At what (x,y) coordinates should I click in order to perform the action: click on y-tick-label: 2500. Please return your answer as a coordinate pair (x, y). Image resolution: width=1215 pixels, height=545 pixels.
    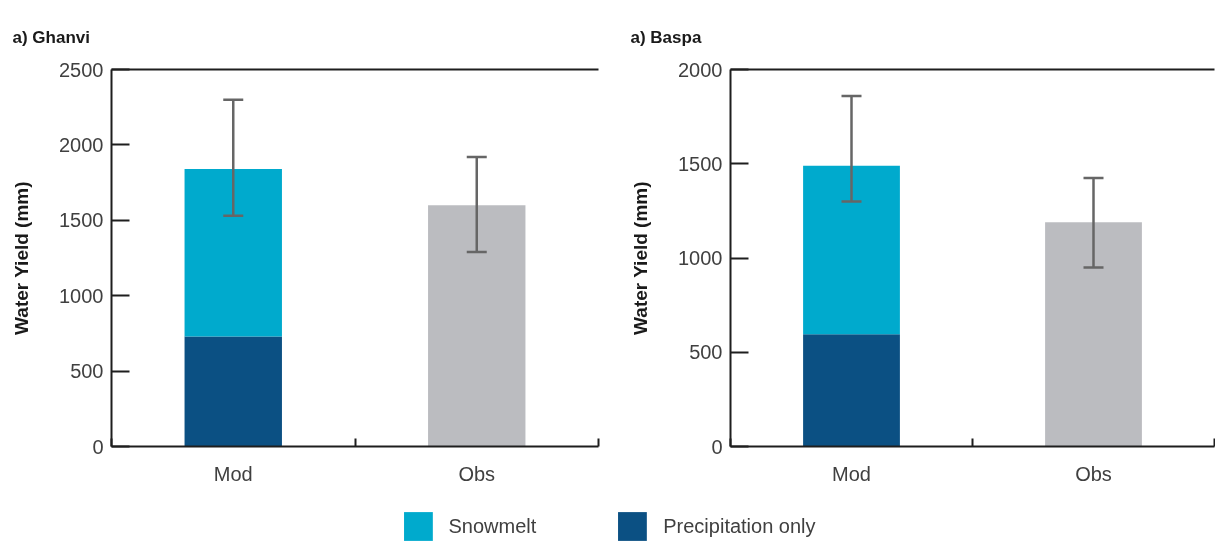
    Looking at the image, I should click on (81, 69).